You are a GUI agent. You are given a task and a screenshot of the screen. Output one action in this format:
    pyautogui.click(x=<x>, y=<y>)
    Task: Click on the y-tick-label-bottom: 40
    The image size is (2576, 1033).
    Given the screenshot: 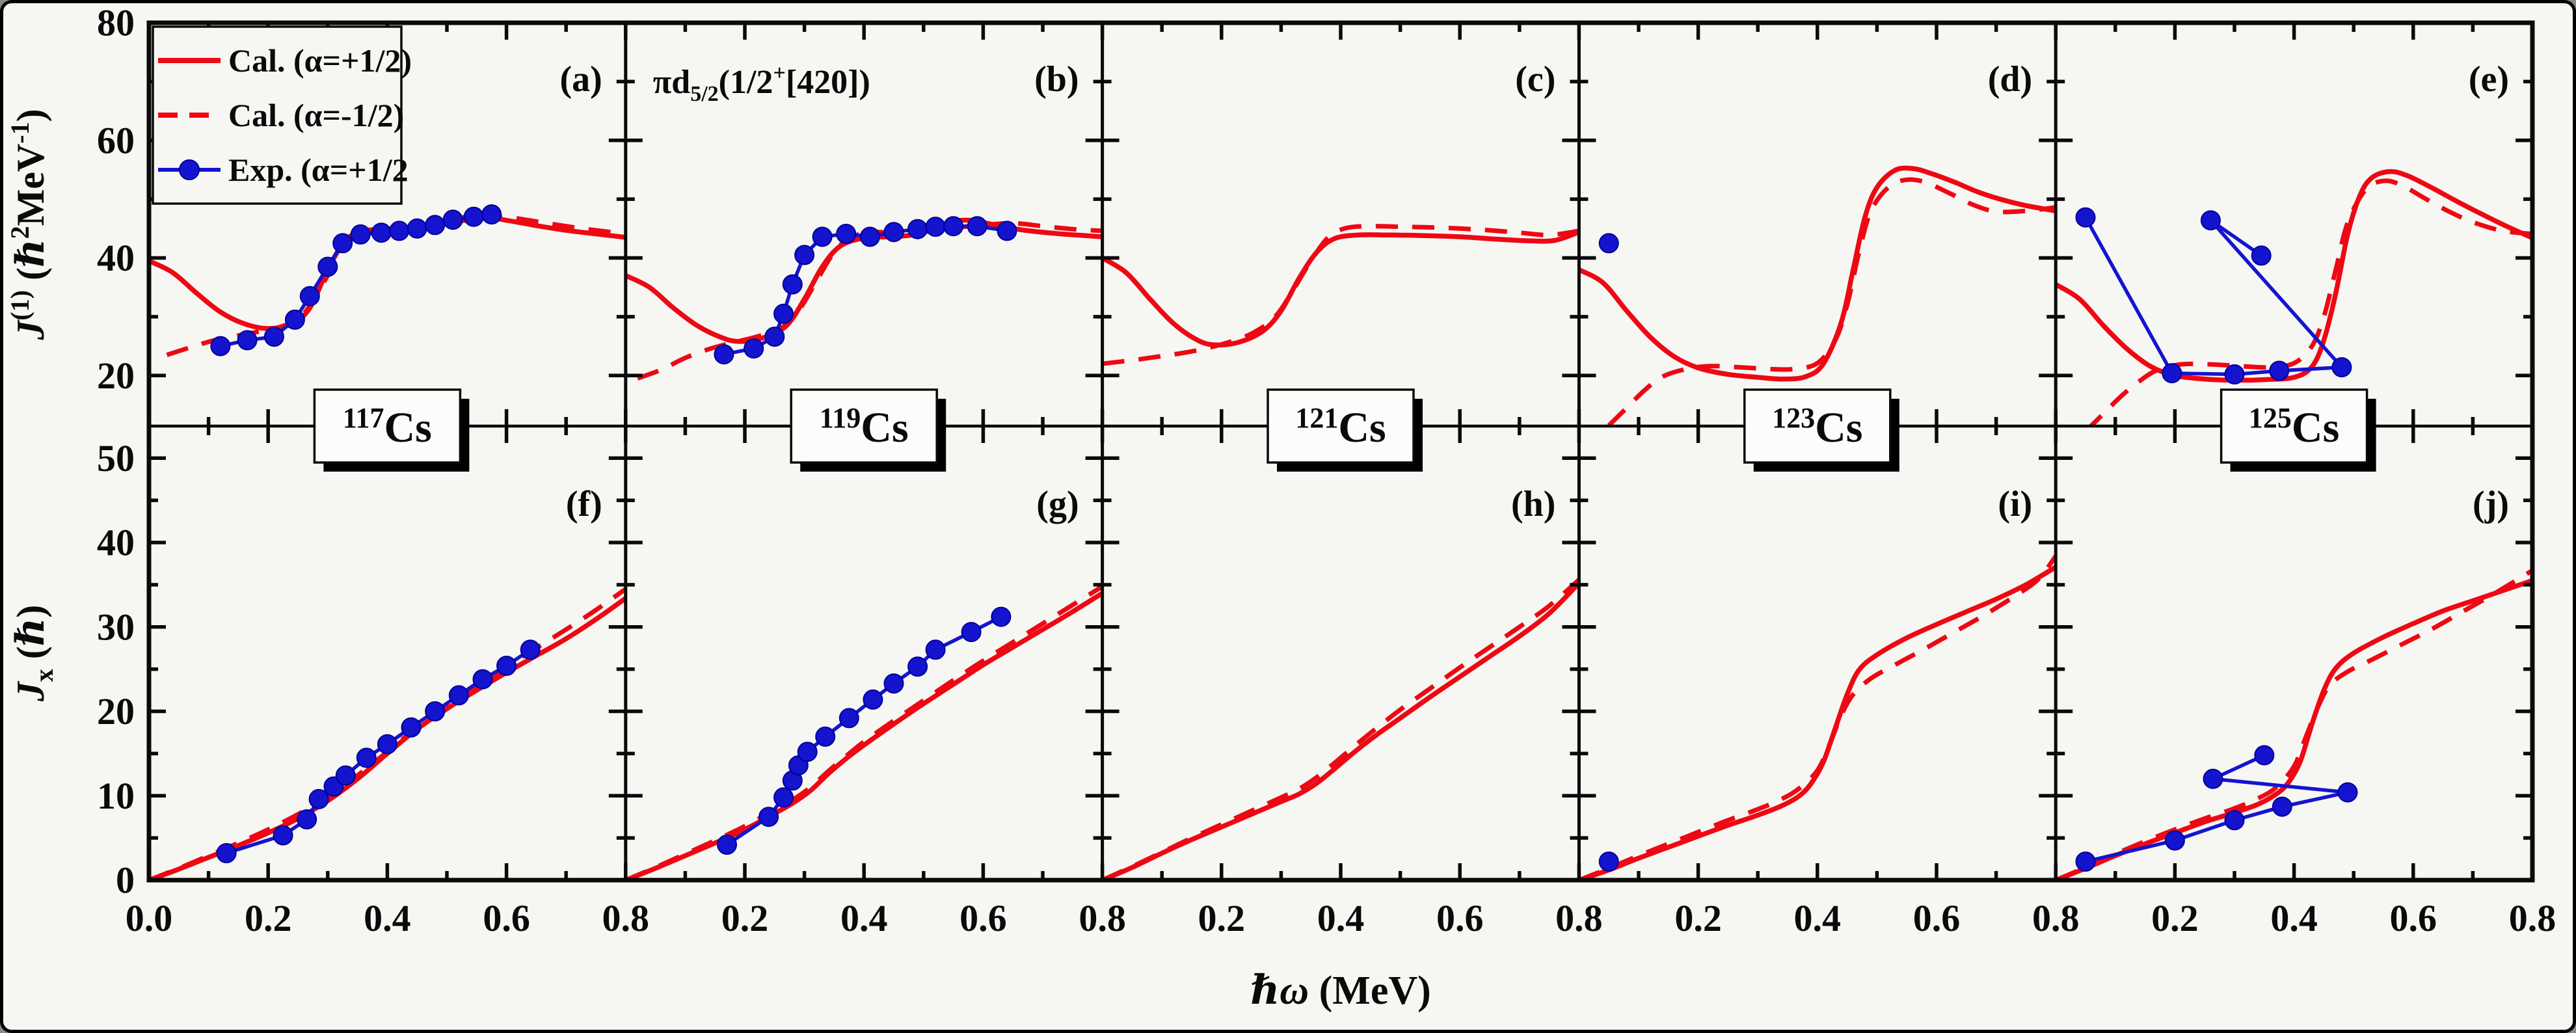 What is the action you would take?
    pyautogui.click(x=116, y=543)
    